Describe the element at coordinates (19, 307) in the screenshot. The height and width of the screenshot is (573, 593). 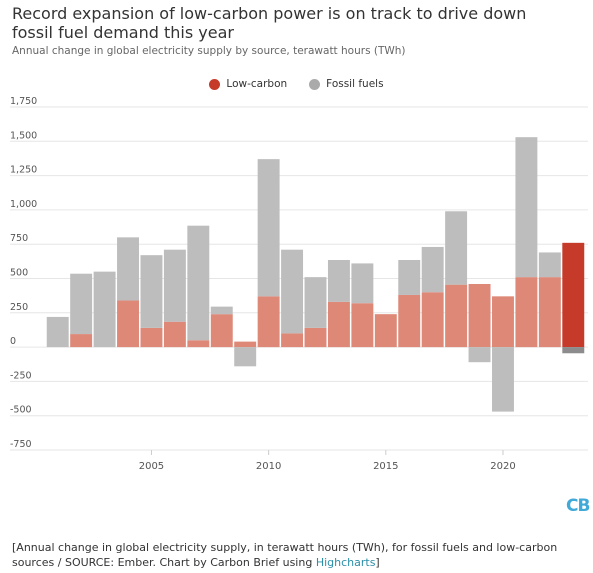
I see `y-tick-label: 250` at that location.